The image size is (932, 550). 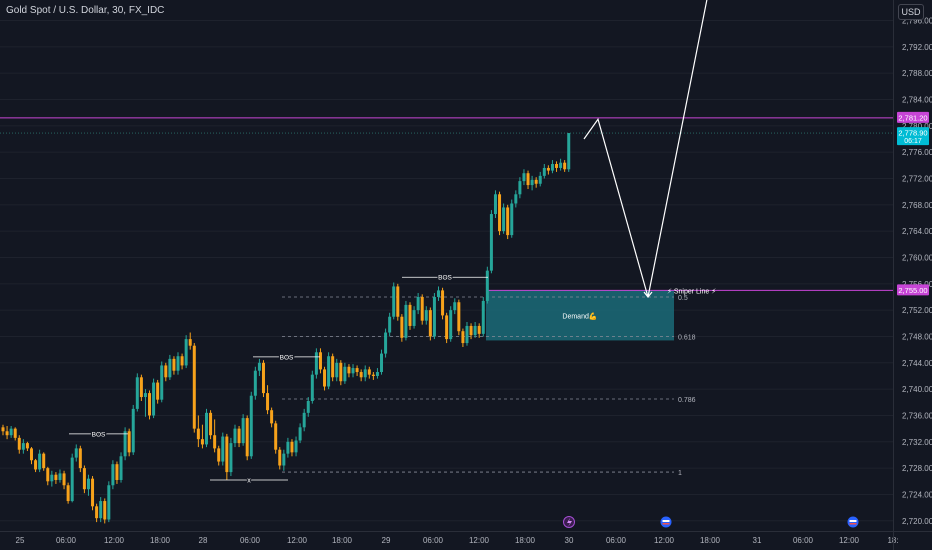 What do you see at coordinates (912, 290) in the screenshot?
I see `price-tag-value: 2,755.00` at bounding box center [912, 290].